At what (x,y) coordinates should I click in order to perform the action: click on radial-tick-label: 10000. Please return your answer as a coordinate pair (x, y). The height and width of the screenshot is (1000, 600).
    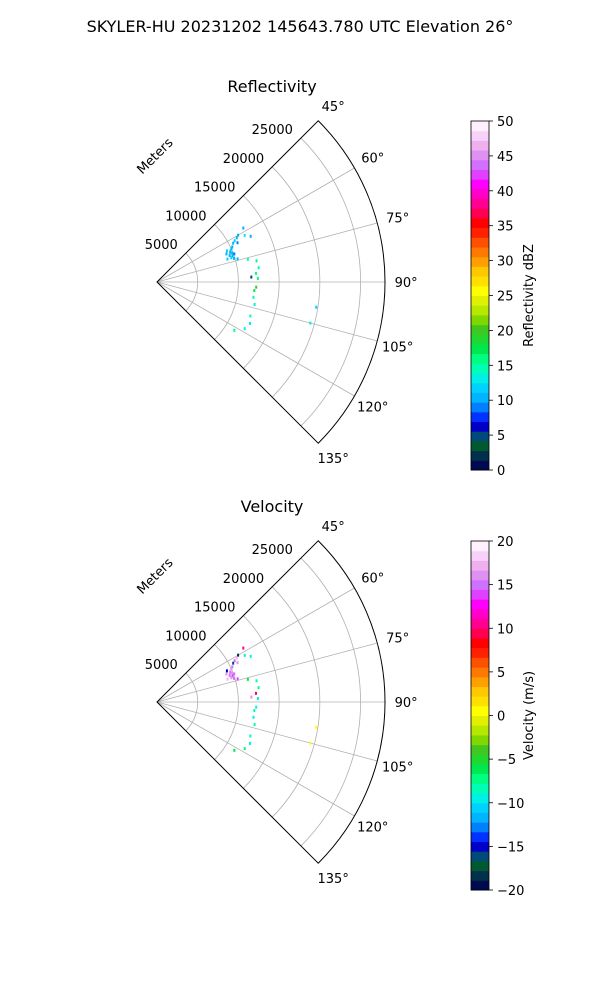
    Looking at the image, I should click on (185, 216).